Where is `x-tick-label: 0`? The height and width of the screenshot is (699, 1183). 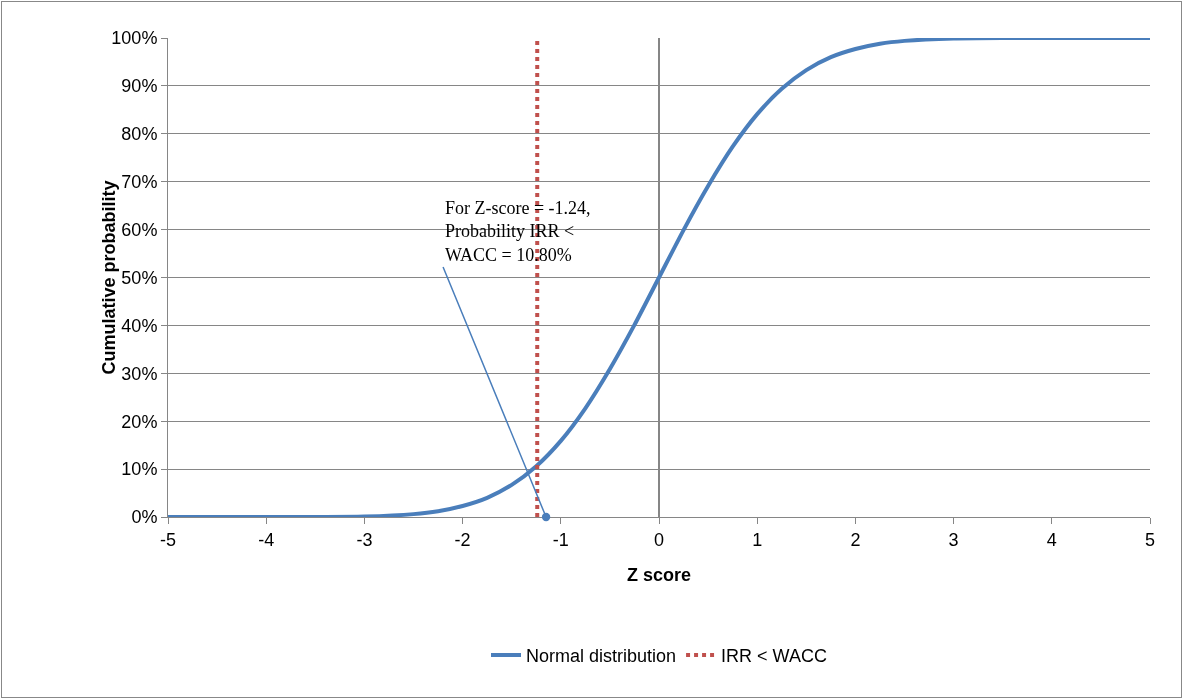
x-tick-label: 0 is located at coordinates (659, 539).